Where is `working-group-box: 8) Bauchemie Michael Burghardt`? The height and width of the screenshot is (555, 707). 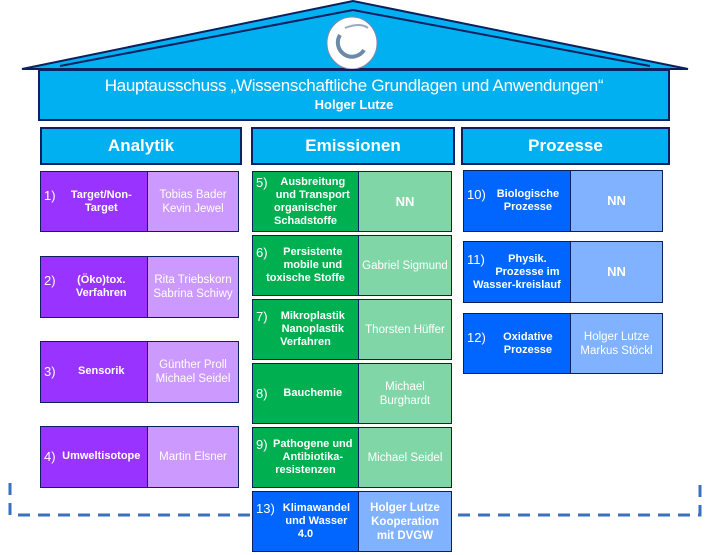 working-group-box: 8) Bauchemie Michael Burghardt is located at coordinates (352, 393).